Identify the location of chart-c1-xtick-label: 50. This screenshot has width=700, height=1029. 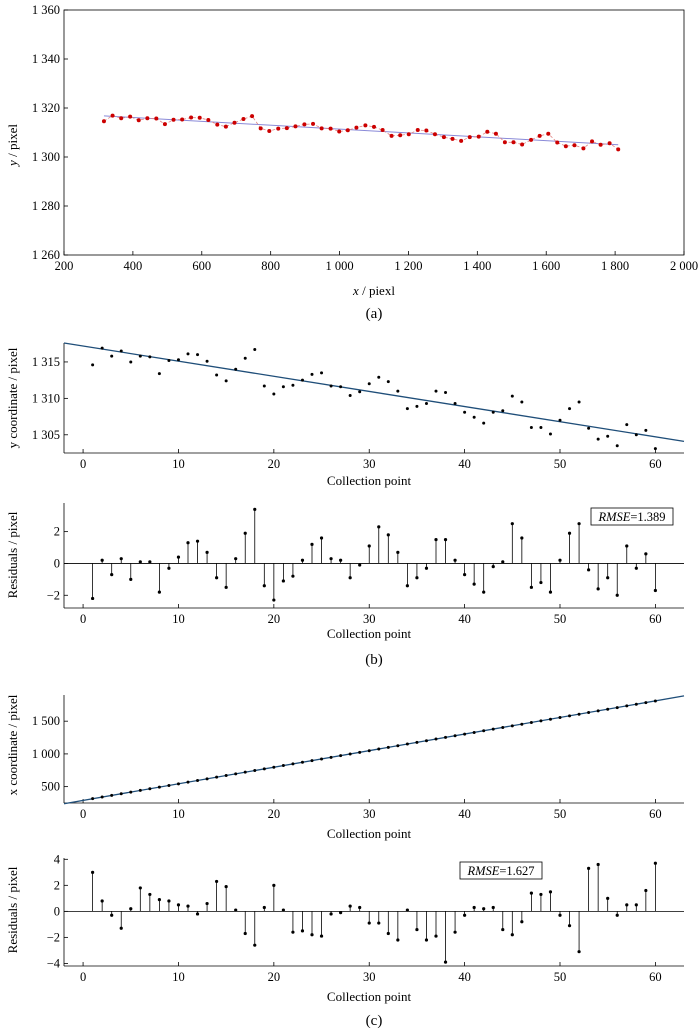
(560, 814).